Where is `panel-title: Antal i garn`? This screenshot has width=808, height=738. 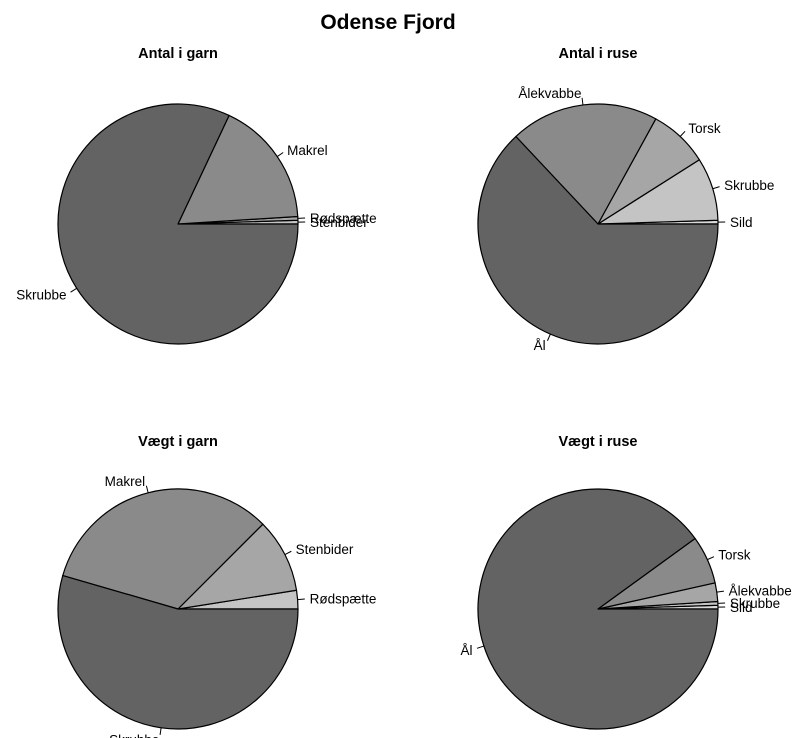
panel-title: Antal i garn is located at coordinates (178, 54).